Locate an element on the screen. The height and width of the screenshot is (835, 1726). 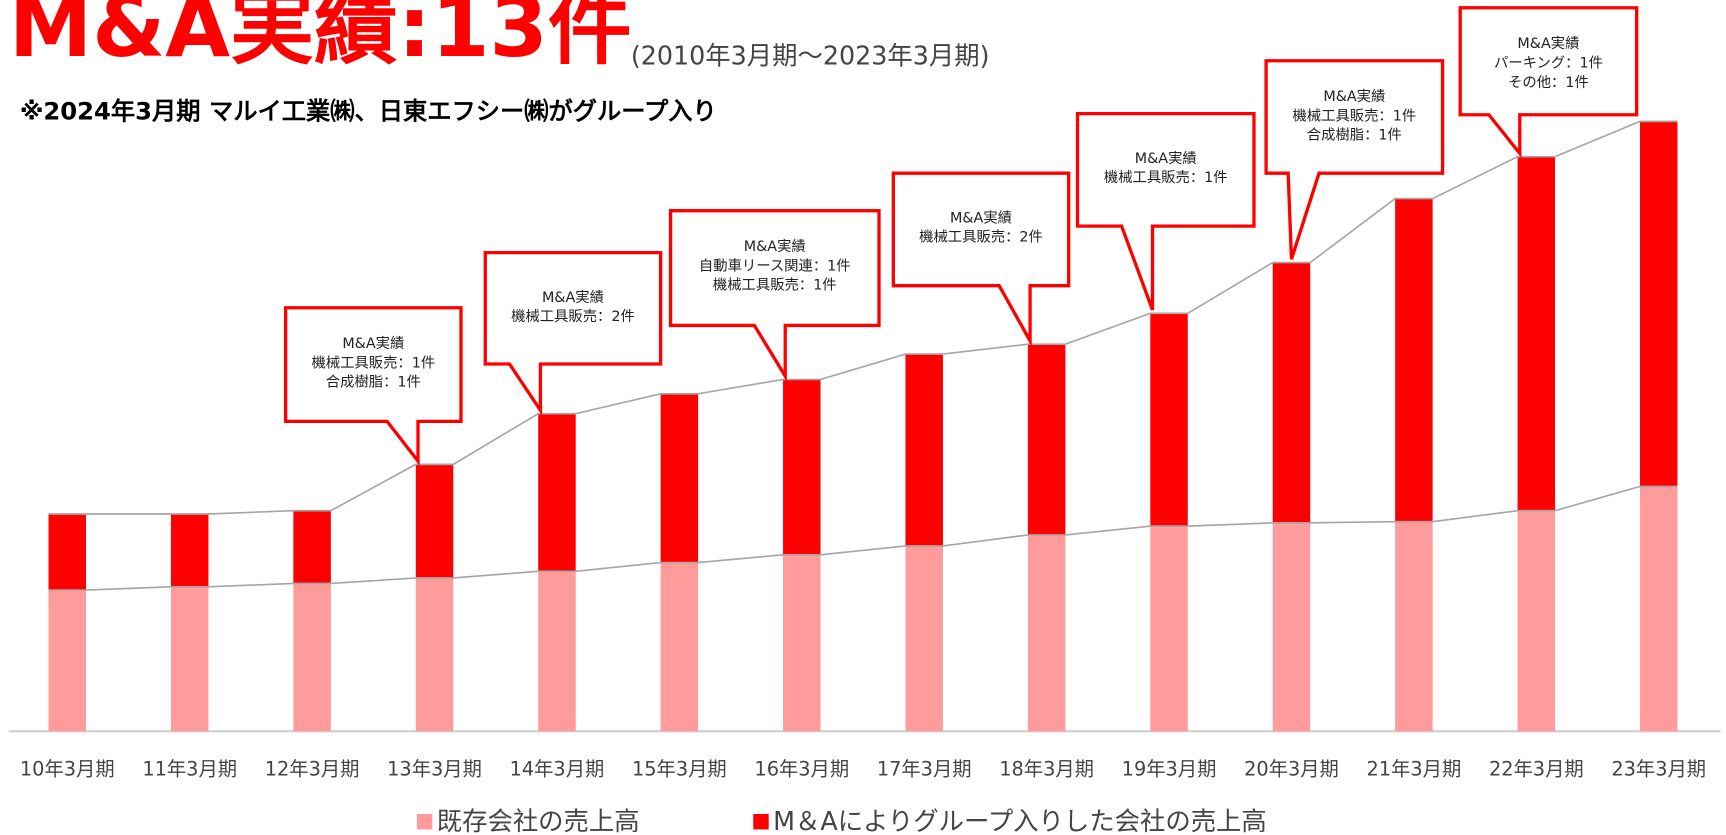
x-tick-label: 18年3月期 is located at coordinates (1046, 768).